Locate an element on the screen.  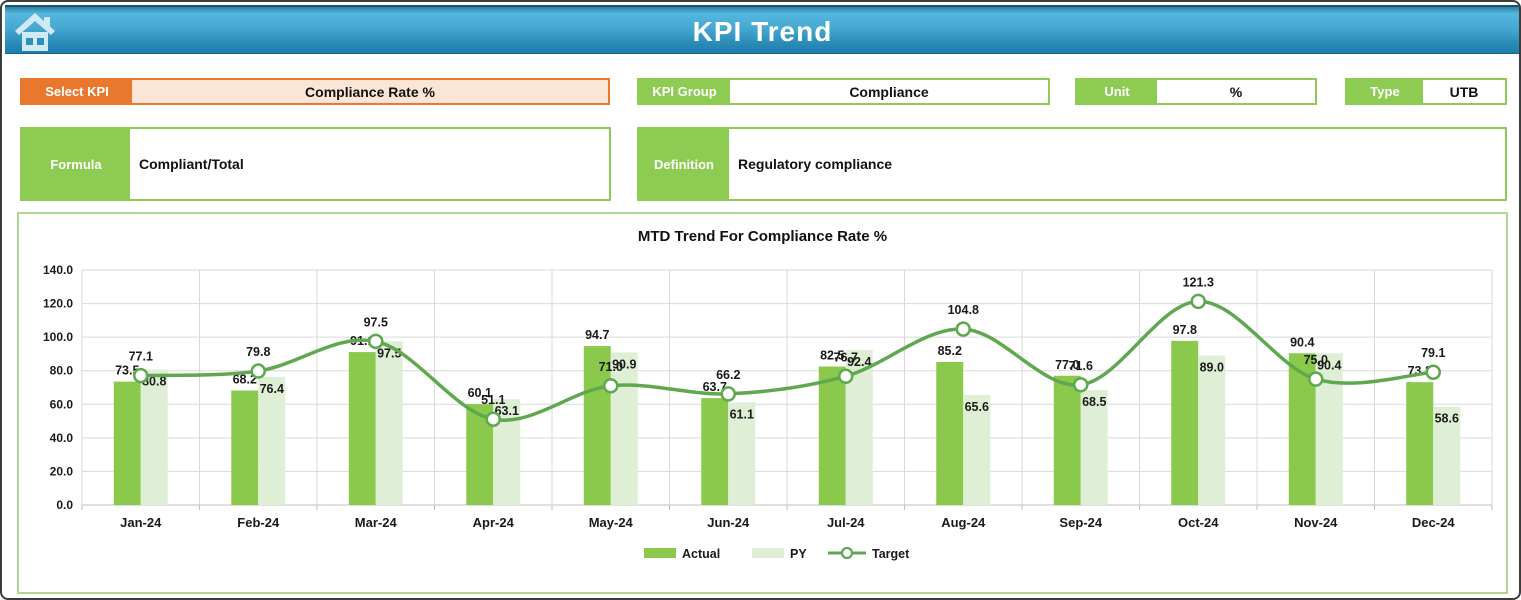
actual-data-label: 63.7 is located at coordinates (715, 387).